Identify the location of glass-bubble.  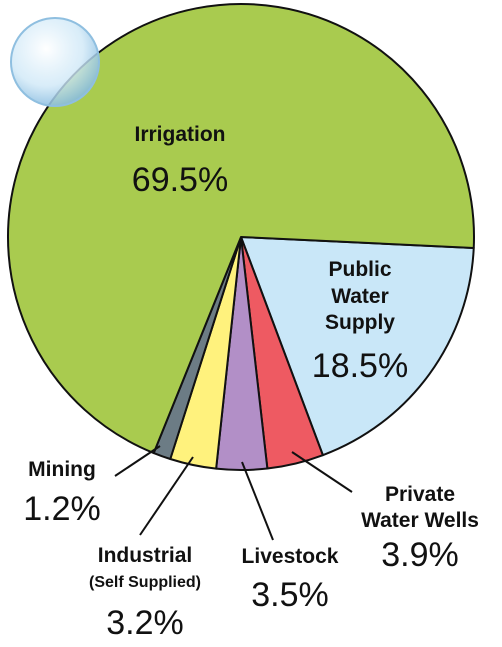
(55, 62).